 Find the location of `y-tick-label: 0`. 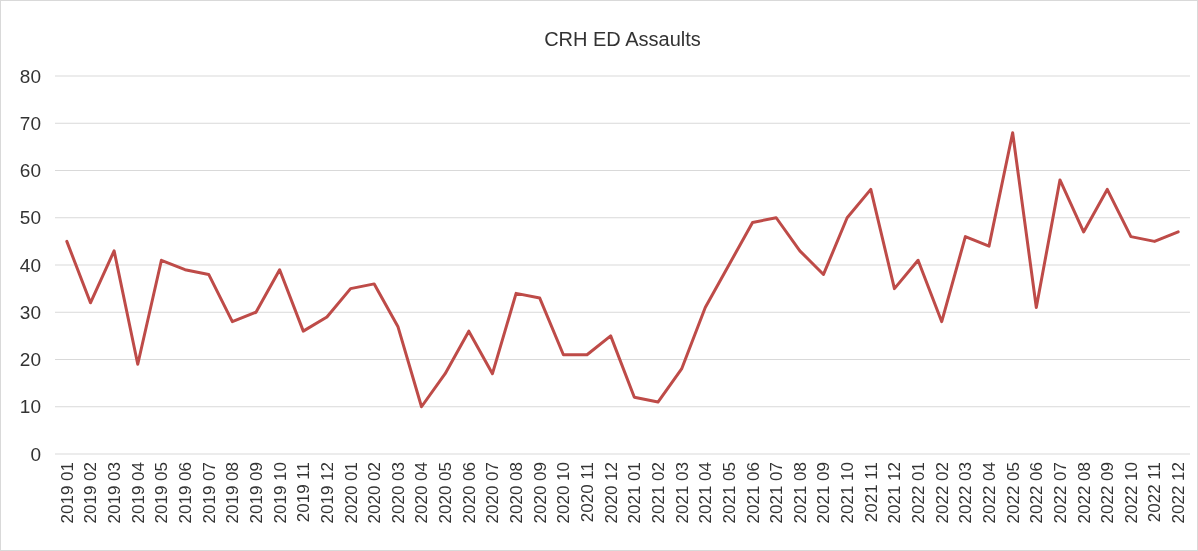

y-tick-label: 0 is located at coordinates (35, 454).